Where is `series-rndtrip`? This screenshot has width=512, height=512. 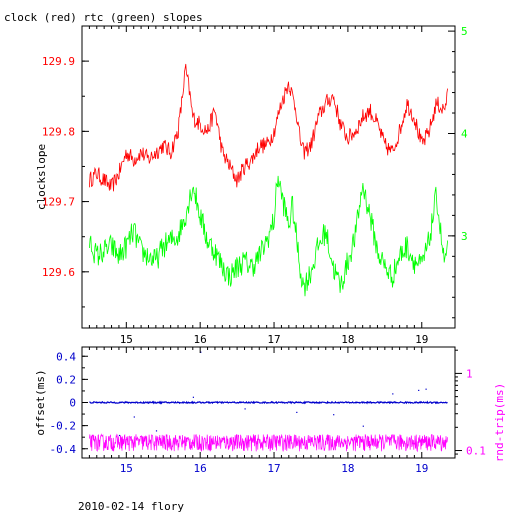 series-rndtrip is located at coordinates (268, 443).